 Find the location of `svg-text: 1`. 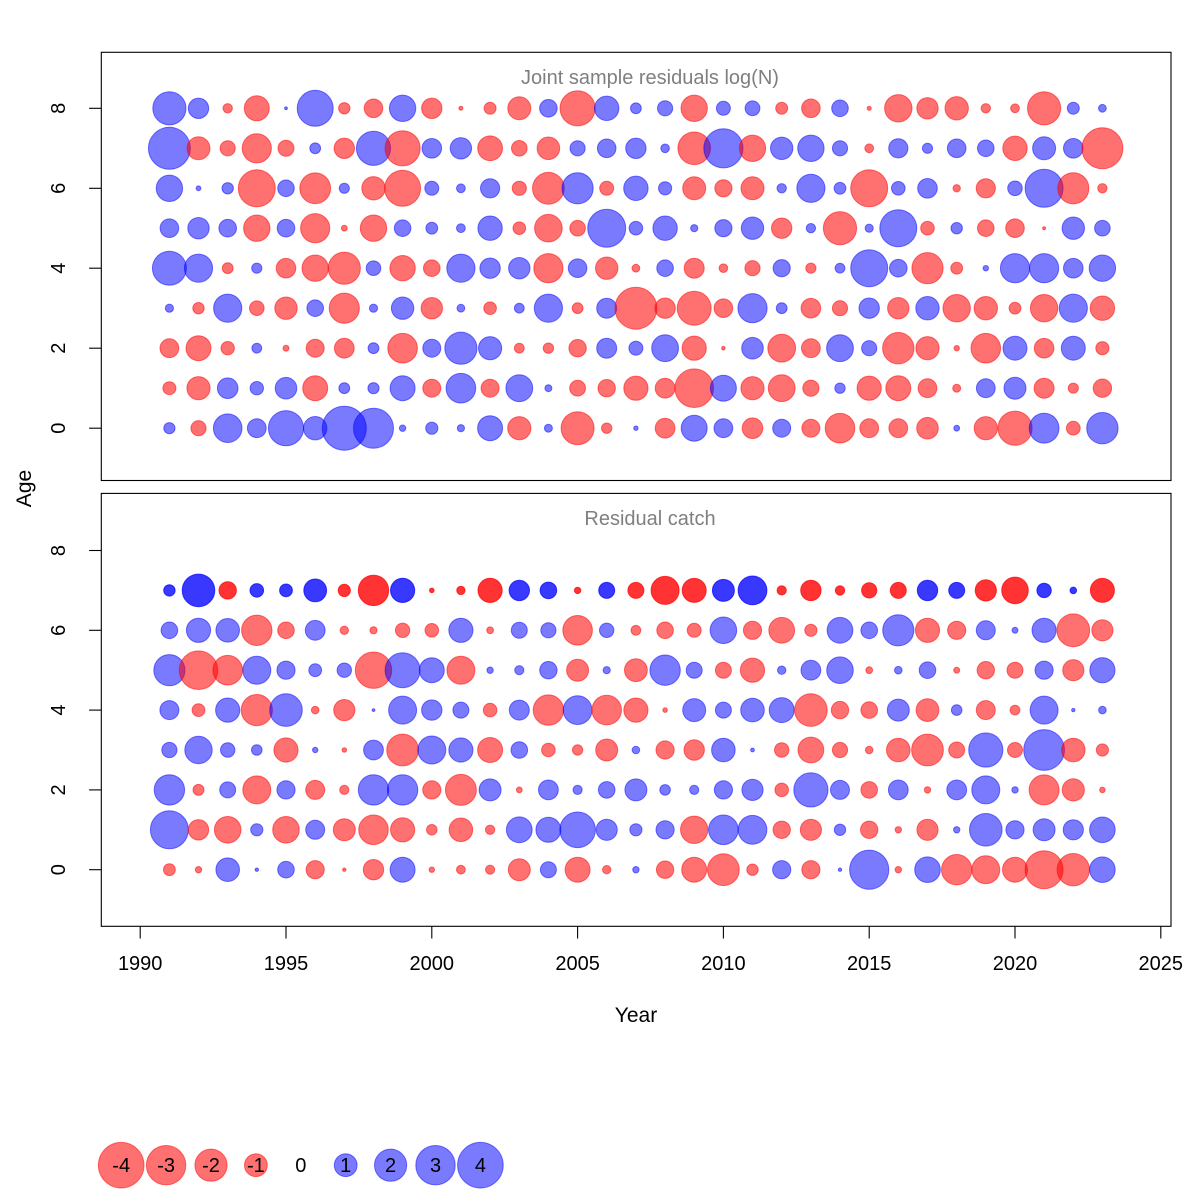

svg-text: 1 is located at coordinates (345, 1166).